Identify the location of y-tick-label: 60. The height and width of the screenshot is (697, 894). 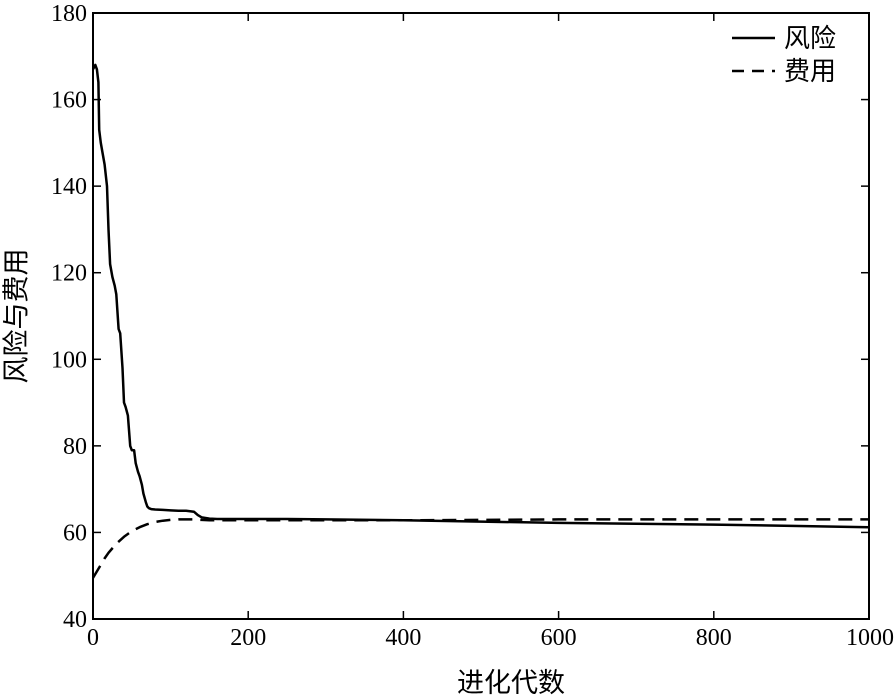
(75, 533).